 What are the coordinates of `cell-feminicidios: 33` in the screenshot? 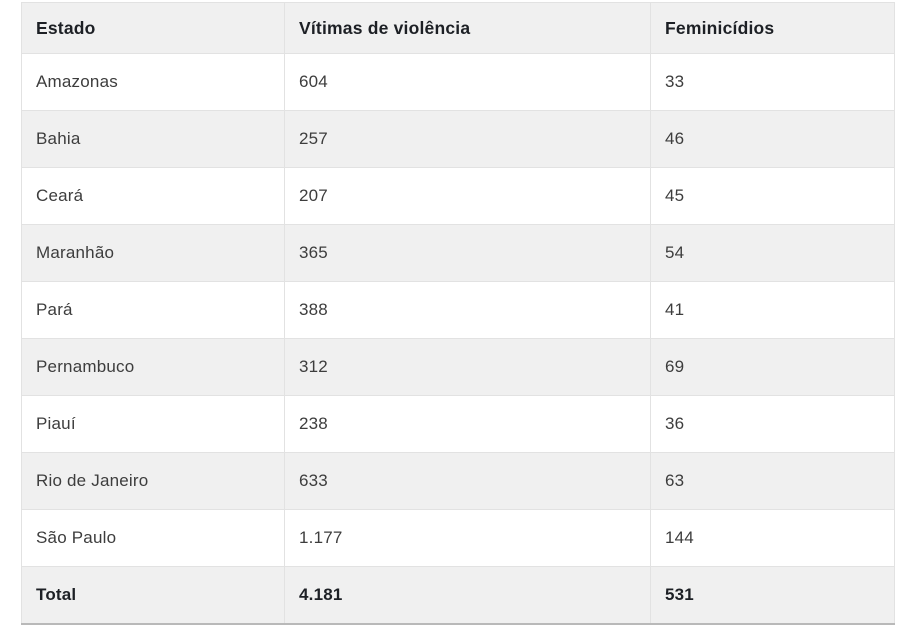 It's located at (772, 82).